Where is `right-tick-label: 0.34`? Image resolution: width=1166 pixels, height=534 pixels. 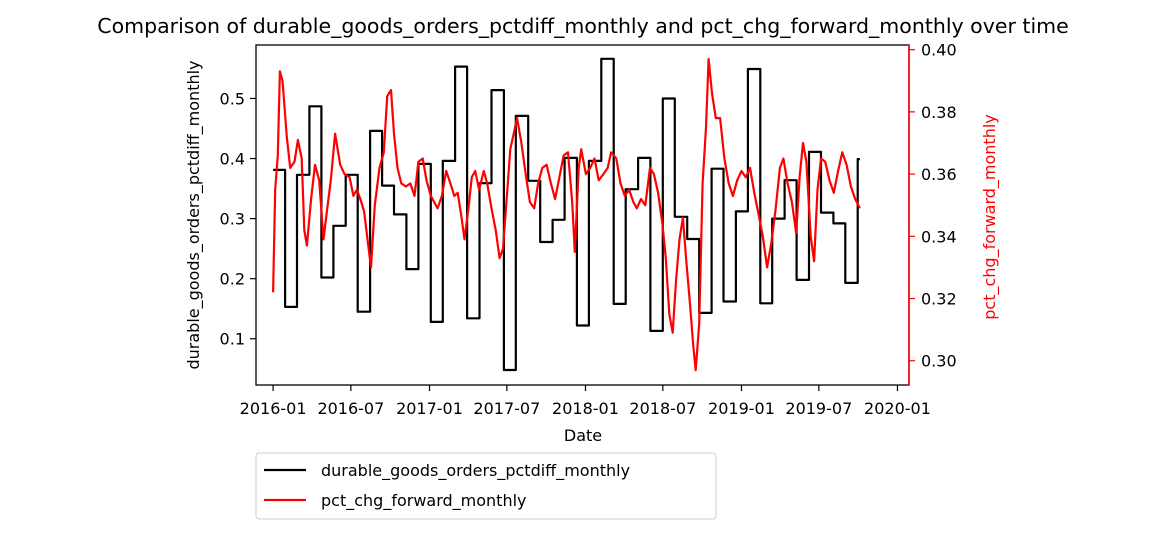
right-tick-label: 0.34 is located at coordinates (939, 236).